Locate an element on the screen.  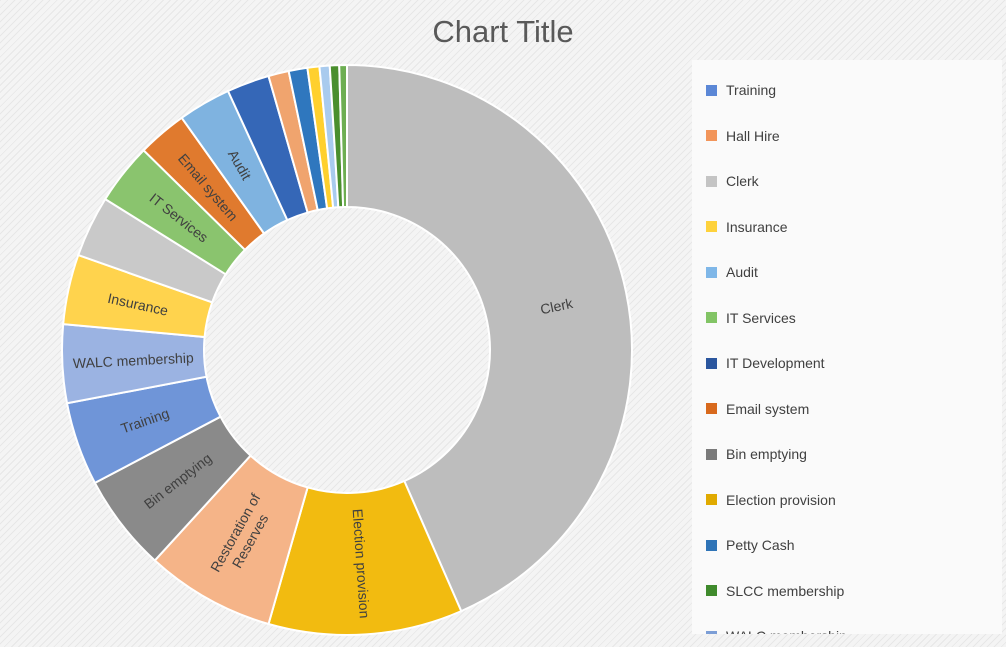
legend-label: Clerk is located at coordinates (742, 181).